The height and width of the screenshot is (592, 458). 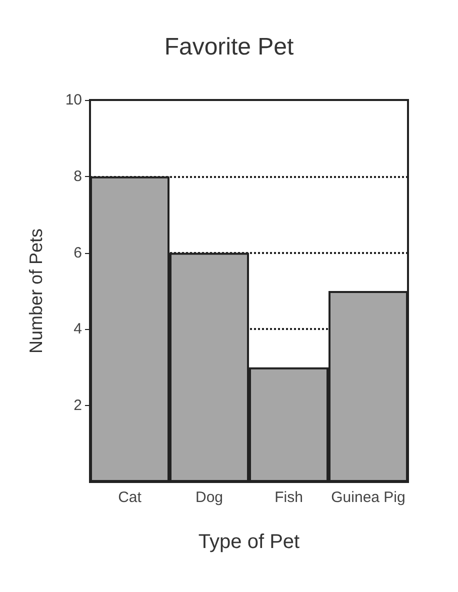 What do you see at coordinates (209, 497) in the screenshot?
I see `x-tick-label: Dog` at bounding box center [209, 497].